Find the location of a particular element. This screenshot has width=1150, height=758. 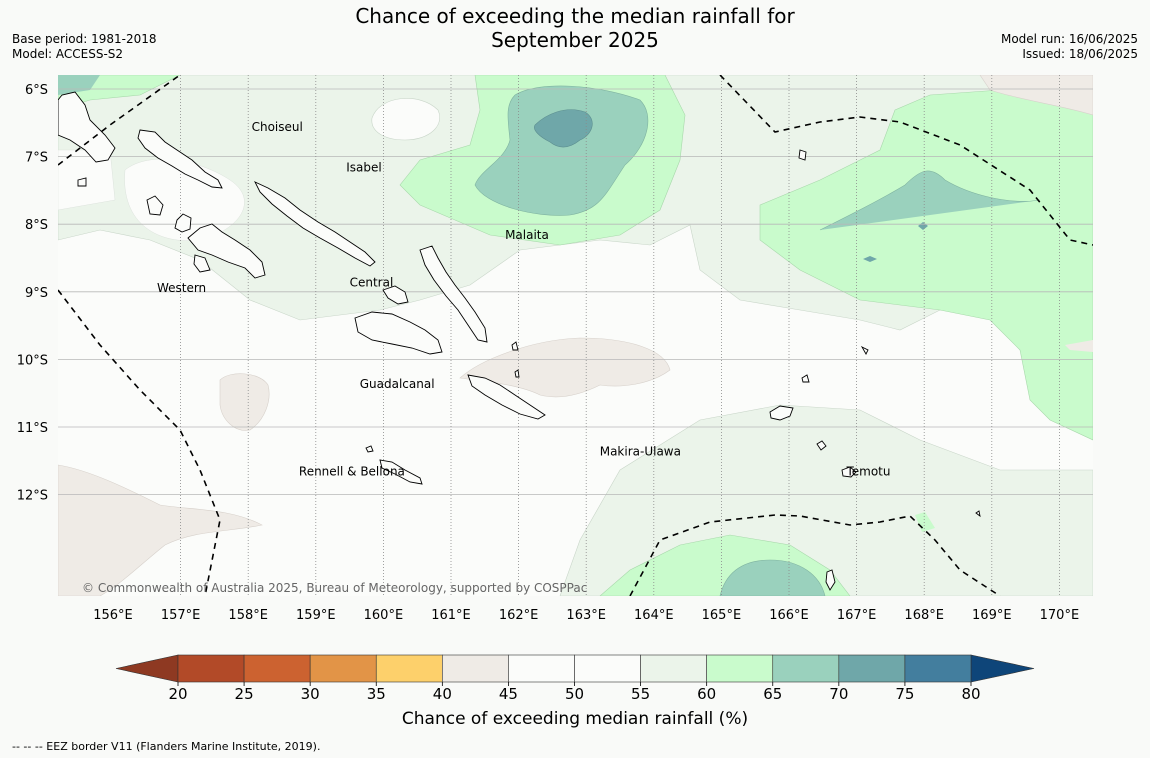

latitude-label: 6°S is located at coordinates (36, 90).